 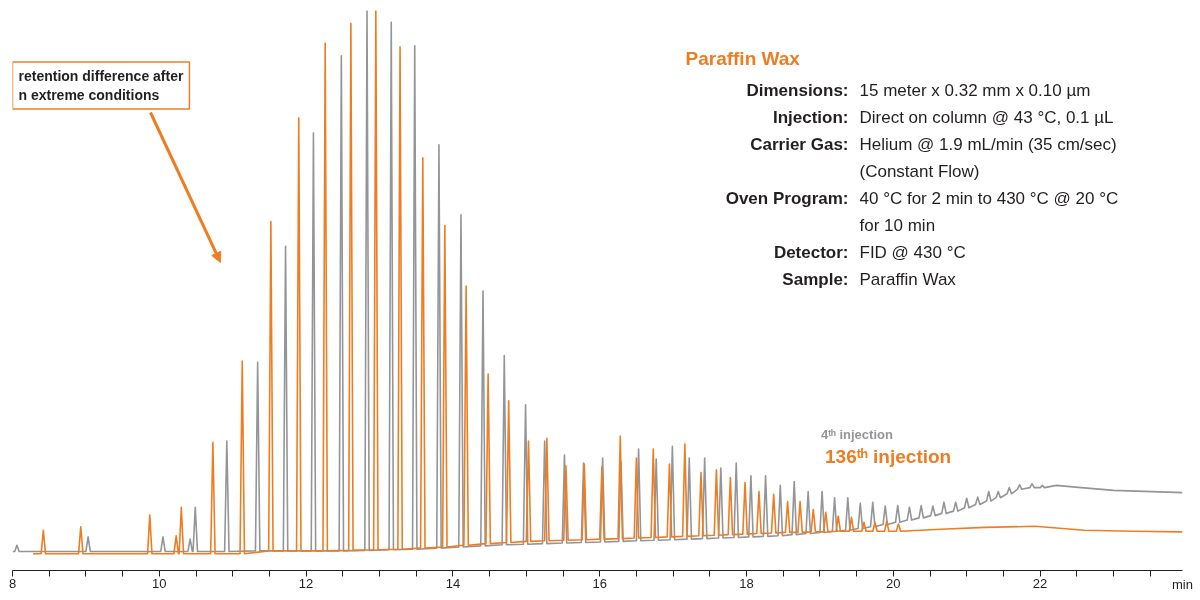 What do you see at coordinates (12, 583) in the screenshot?
I see `x-tick-label: 8` at bounding box center [12, 583].